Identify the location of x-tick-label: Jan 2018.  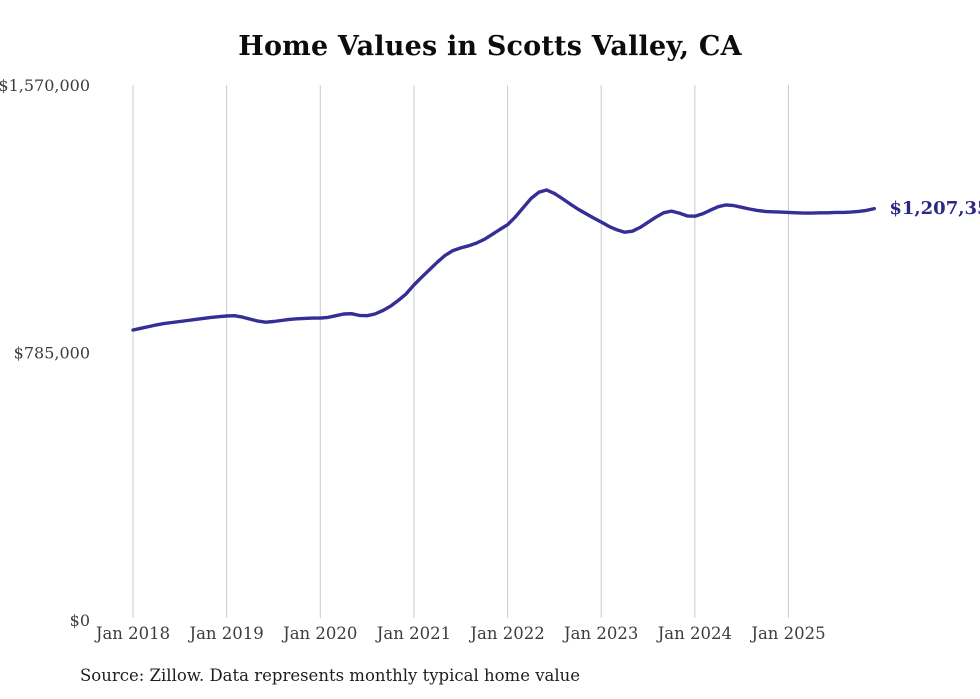
(132, 633).